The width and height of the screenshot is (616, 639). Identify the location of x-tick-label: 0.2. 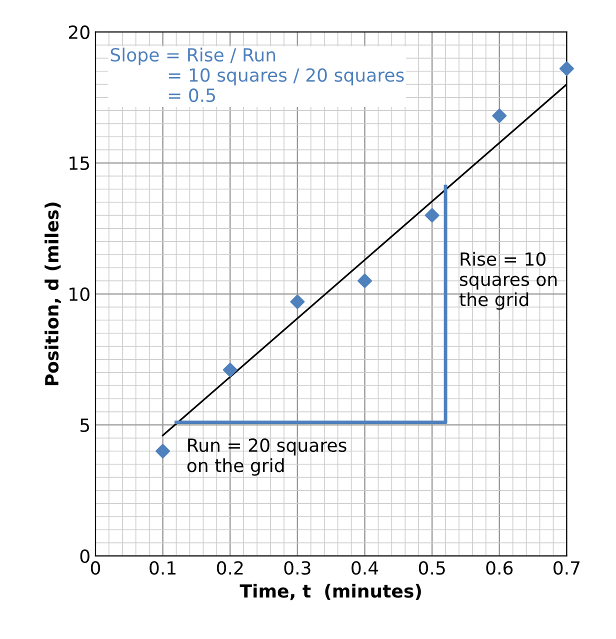
(229, 568).